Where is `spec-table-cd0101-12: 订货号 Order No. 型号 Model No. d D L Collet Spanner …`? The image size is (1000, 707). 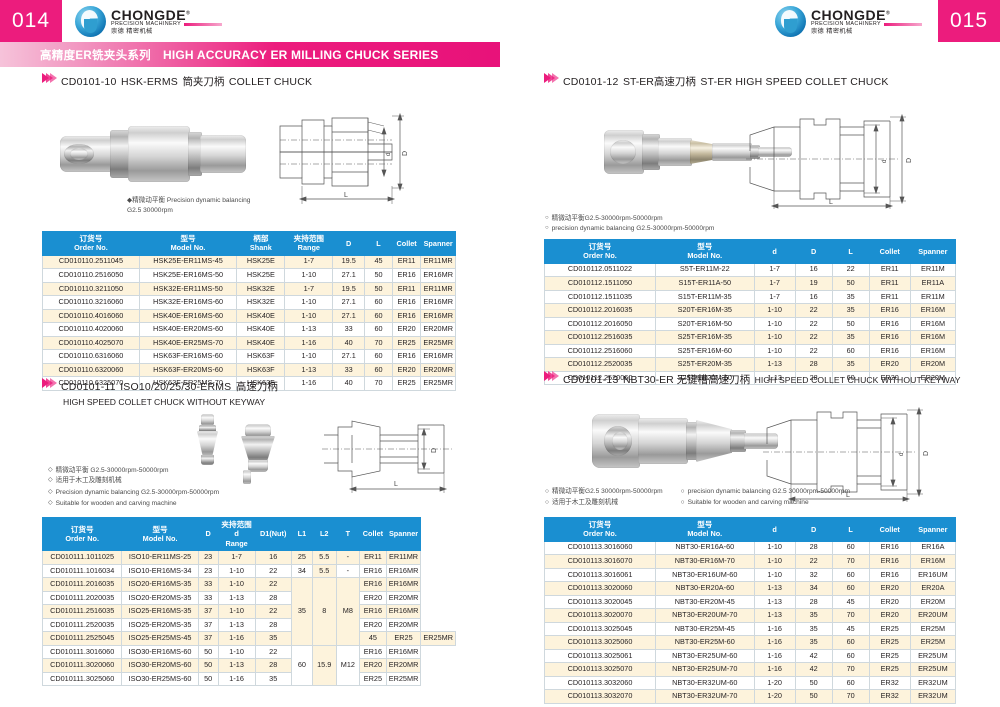 spec-table-cd0101-12: 订货号 Order No. 型号 Model No. d D L Collet Spanner … is located at coordinates (750, 312).